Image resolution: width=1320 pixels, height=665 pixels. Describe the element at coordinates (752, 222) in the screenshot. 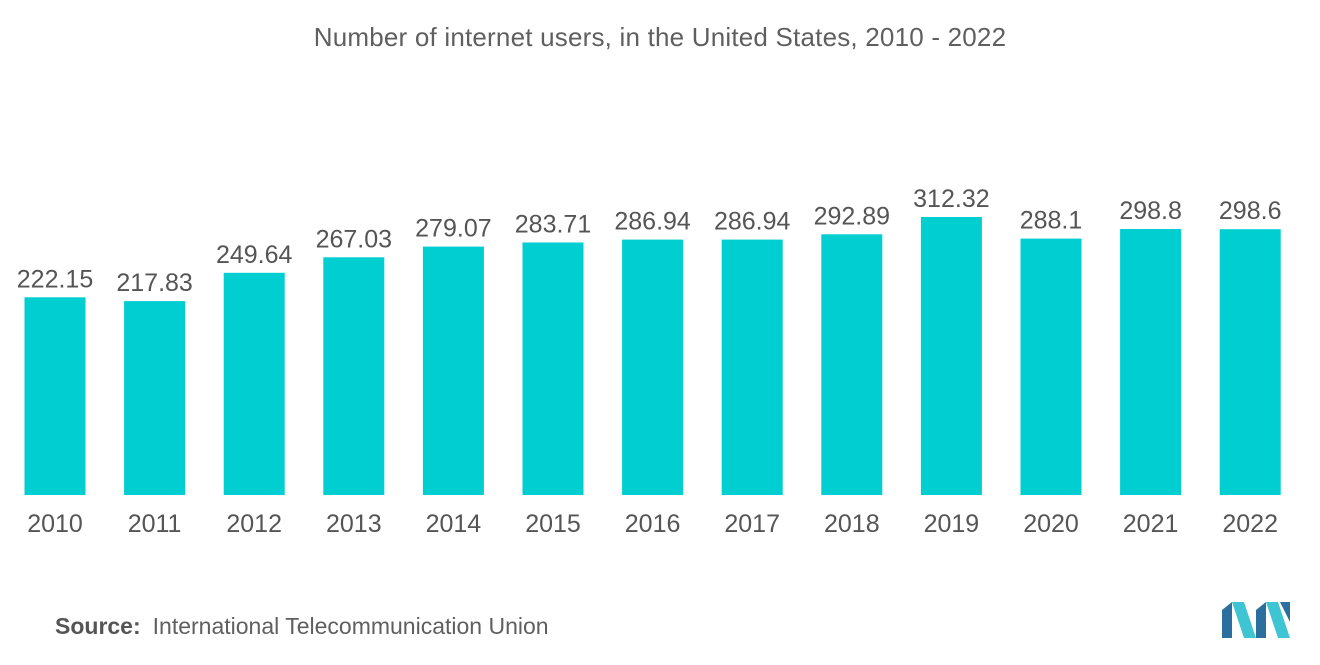

I see `data-label-2017: 286.94` at that location.